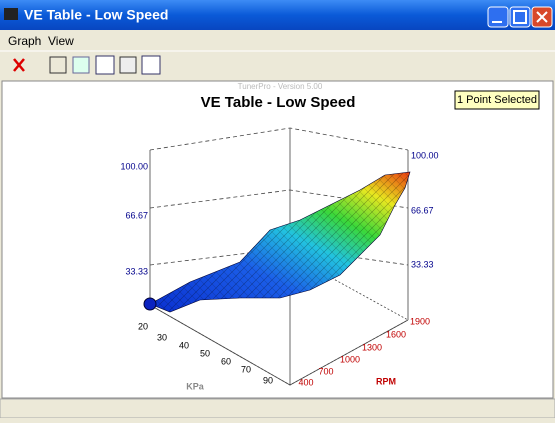  What do you see at coordinates (420, 321) in the screenshot?
I see `rpm-tick-label: 1900` at bounding box center [420, 321].